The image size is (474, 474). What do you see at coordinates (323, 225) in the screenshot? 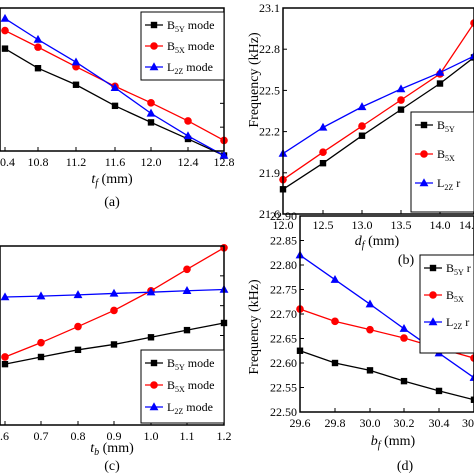
I see `x-tick-label-b-1: 12.5` at bounding box center [323, 225].